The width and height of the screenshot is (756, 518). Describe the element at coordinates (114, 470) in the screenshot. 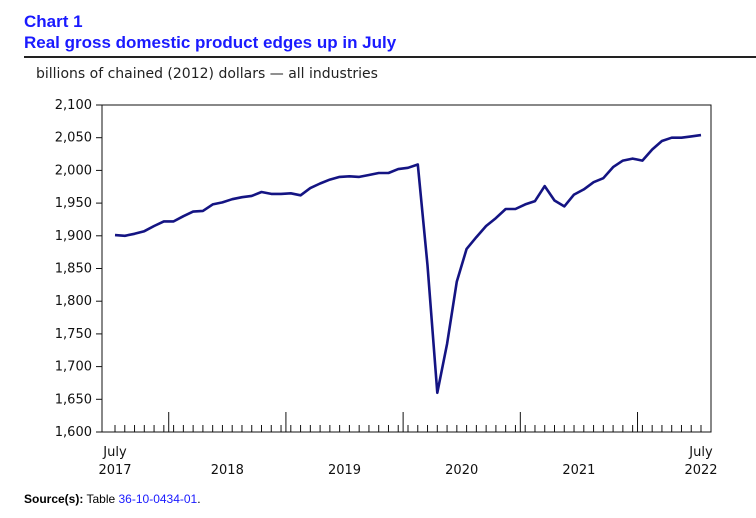

I see `x-tick-label: 2017` at that location.